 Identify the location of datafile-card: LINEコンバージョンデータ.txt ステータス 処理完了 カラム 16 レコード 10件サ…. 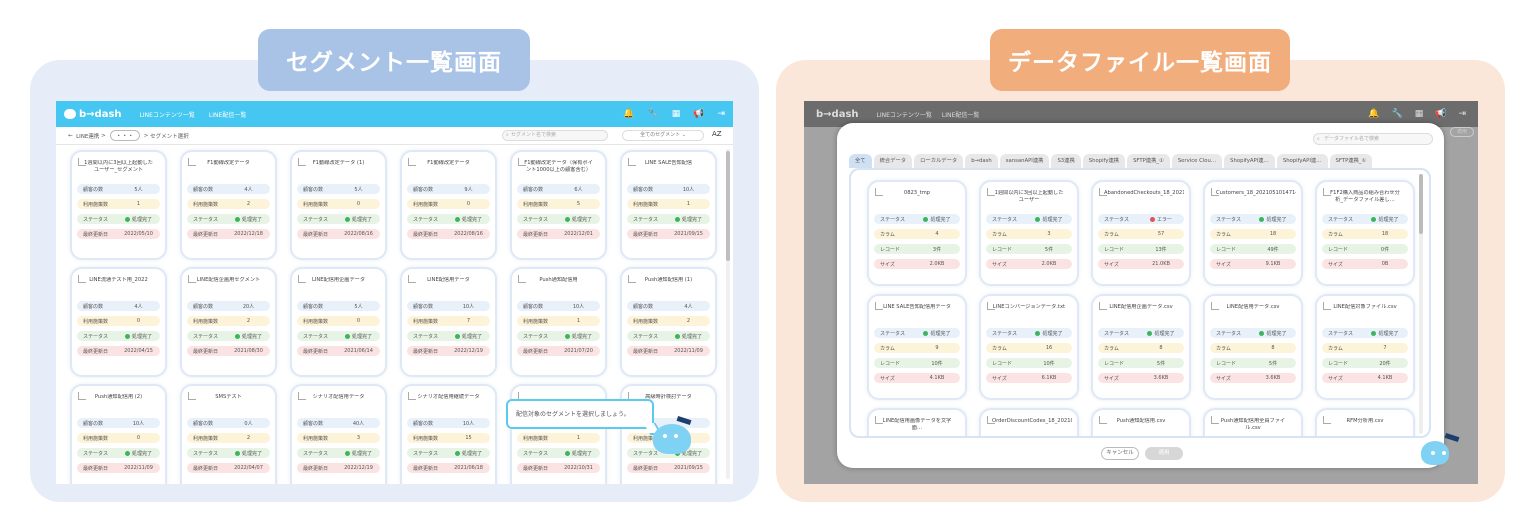
(1029, 347).